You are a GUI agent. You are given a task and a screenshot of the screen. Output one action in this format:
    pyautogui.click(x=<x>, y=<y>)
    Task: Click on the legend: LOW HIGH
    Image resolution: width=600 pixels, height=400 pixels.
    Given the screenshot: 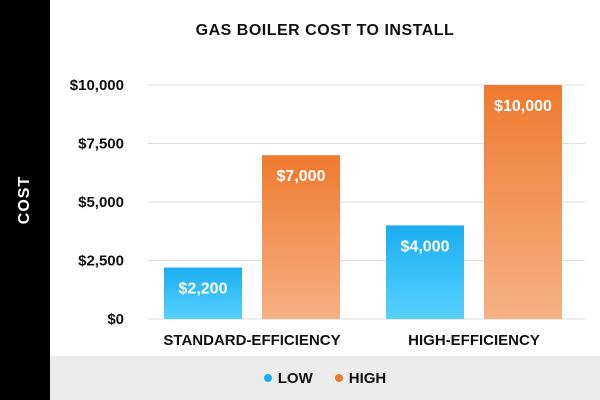 What is the action you would take?
    pyautogui.click(x=325, y=378)
    